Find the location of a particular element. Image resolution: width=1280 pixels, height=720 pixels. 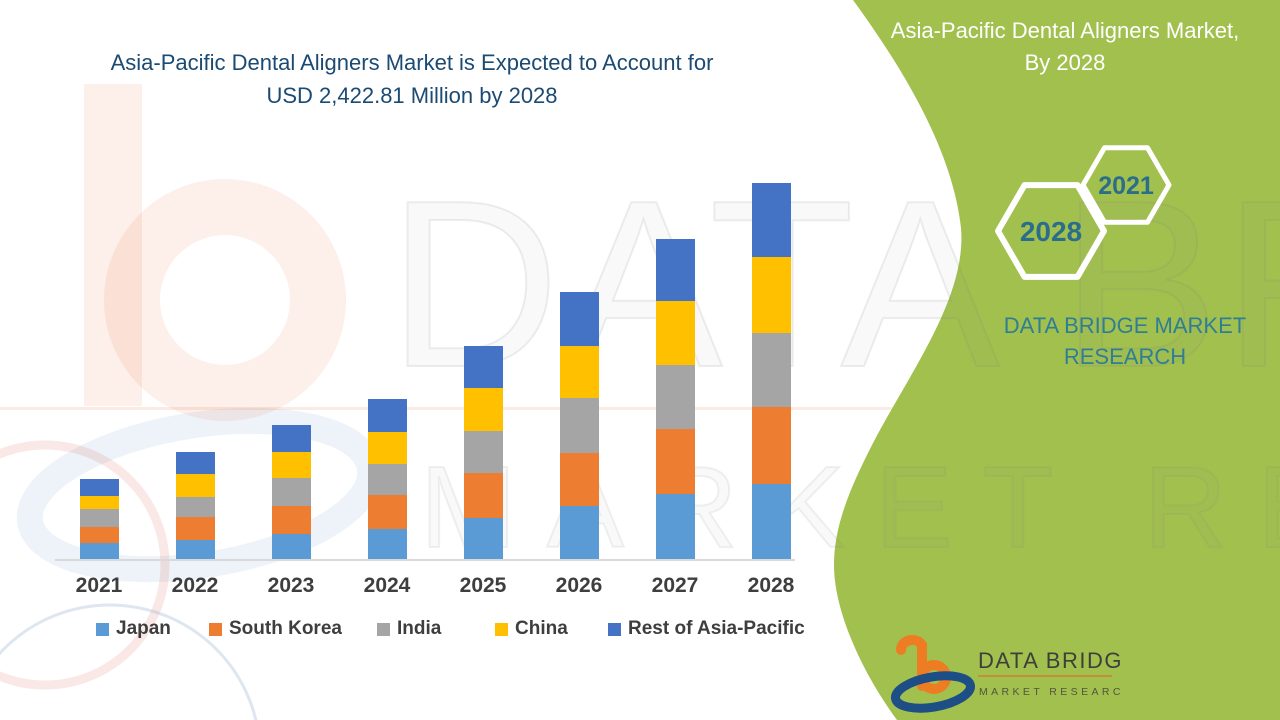

bar-2028 is located at coordinates (771, 371).